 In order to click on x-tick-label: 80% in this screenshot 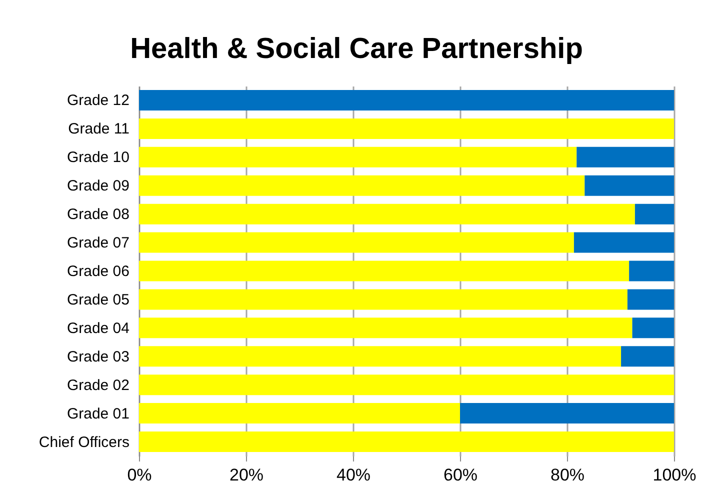, I will do `click(567, 475)`.